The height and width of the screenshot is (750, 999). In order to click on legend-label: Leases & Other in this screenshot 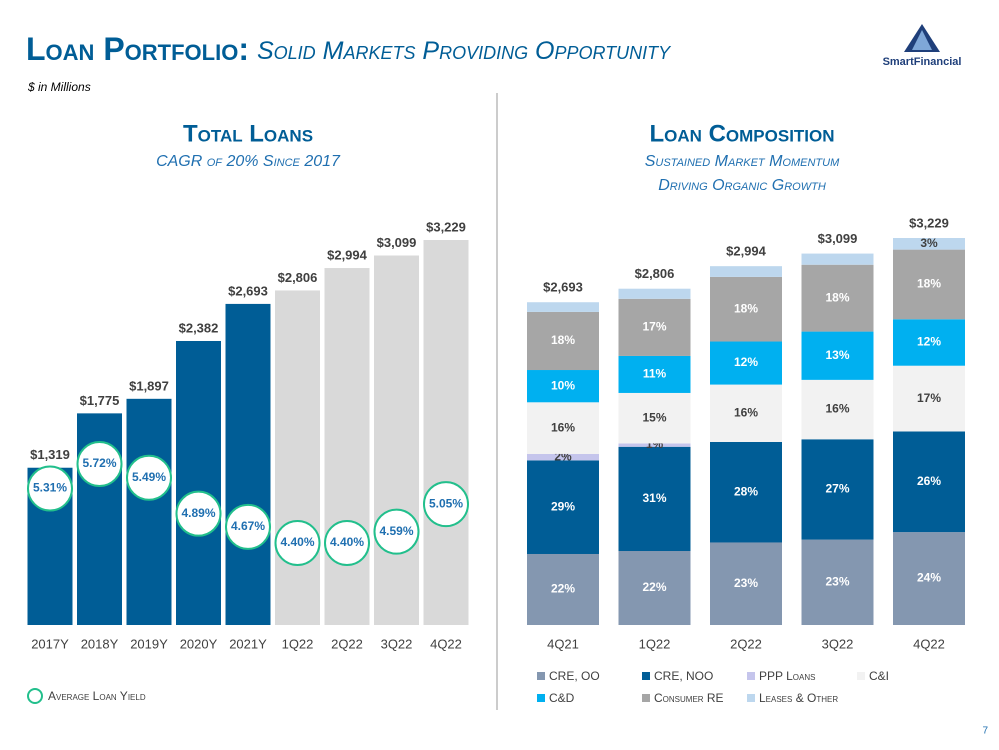, I will do `click(798, 698)`.